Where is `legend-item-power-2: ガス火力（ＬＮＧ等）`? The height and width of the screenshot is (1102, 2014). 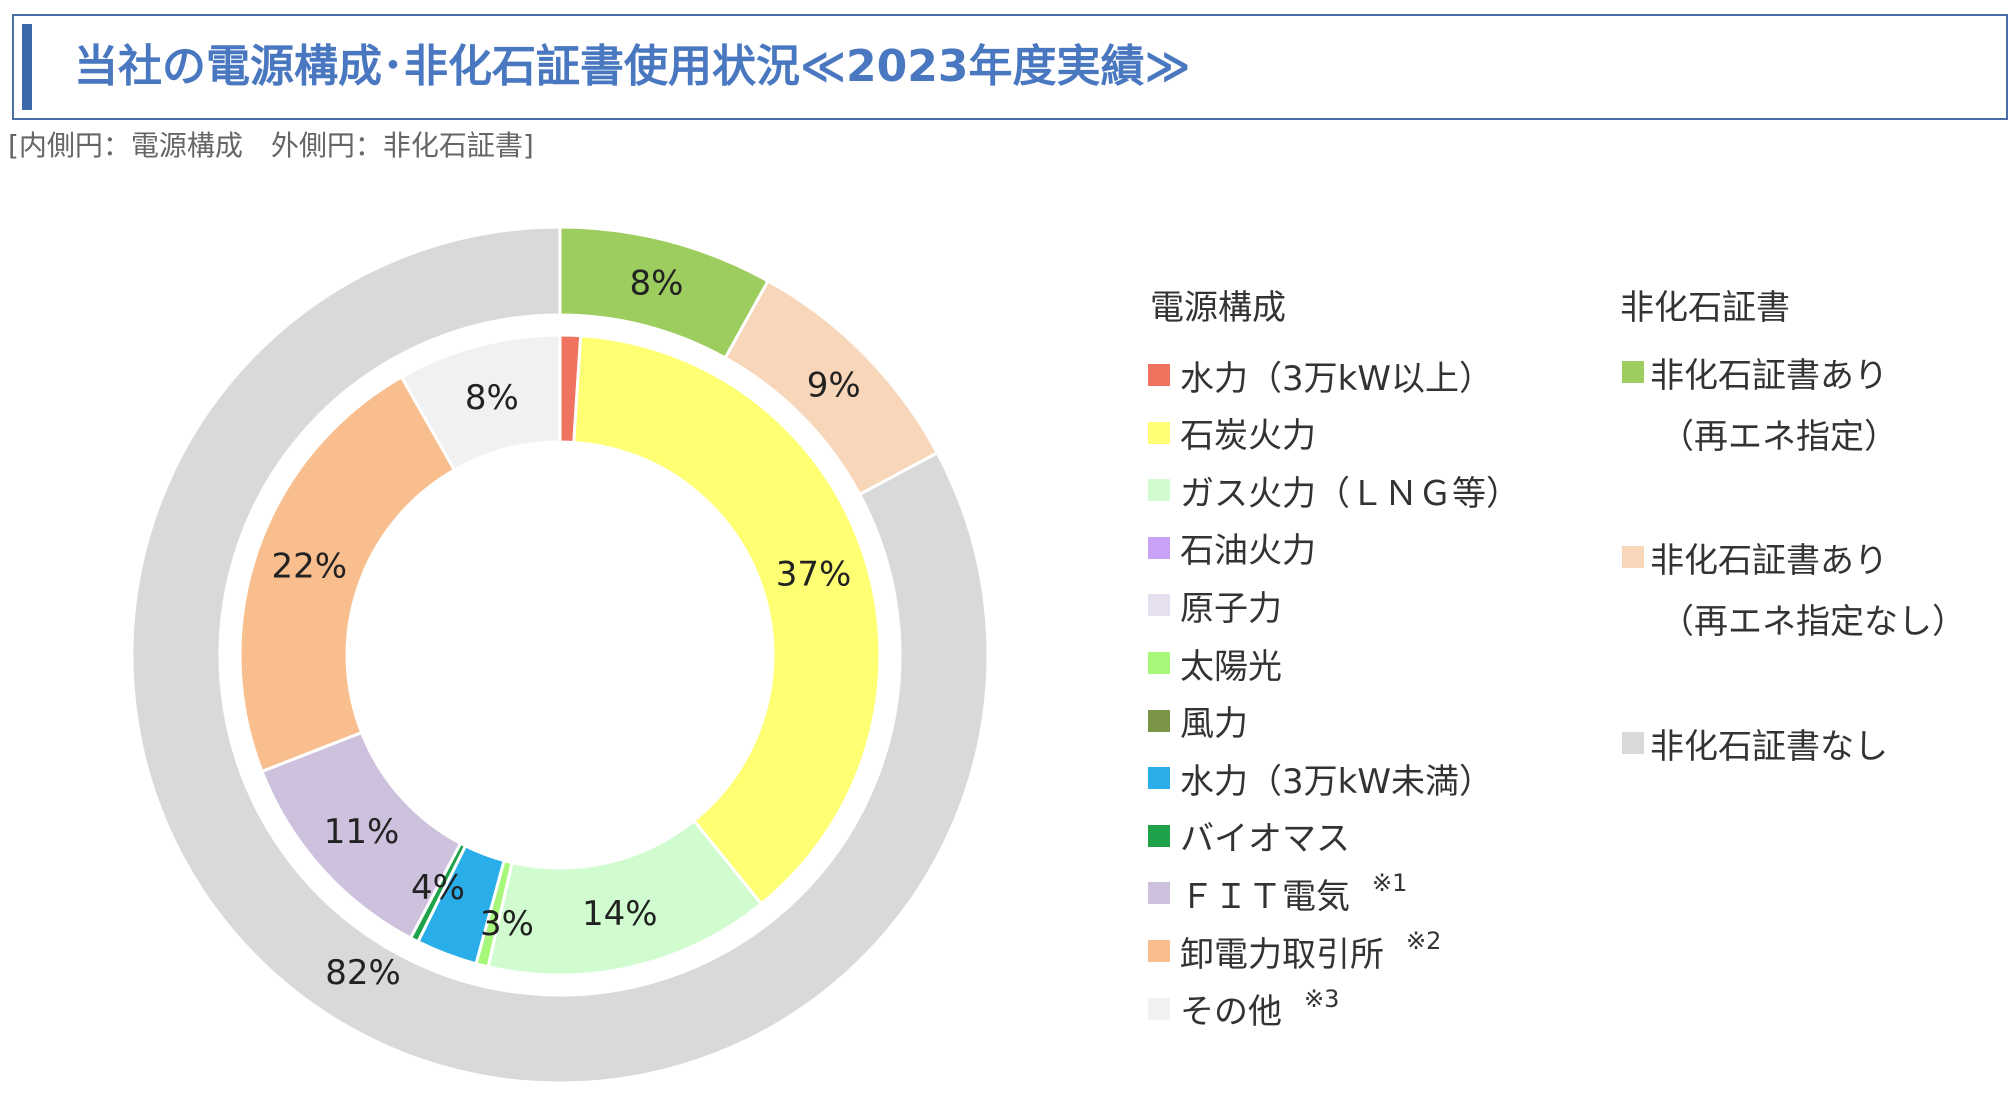
legend-item-power-2: ガス火力（ＬＮＧ等） is located at coordinates (1334, 490).